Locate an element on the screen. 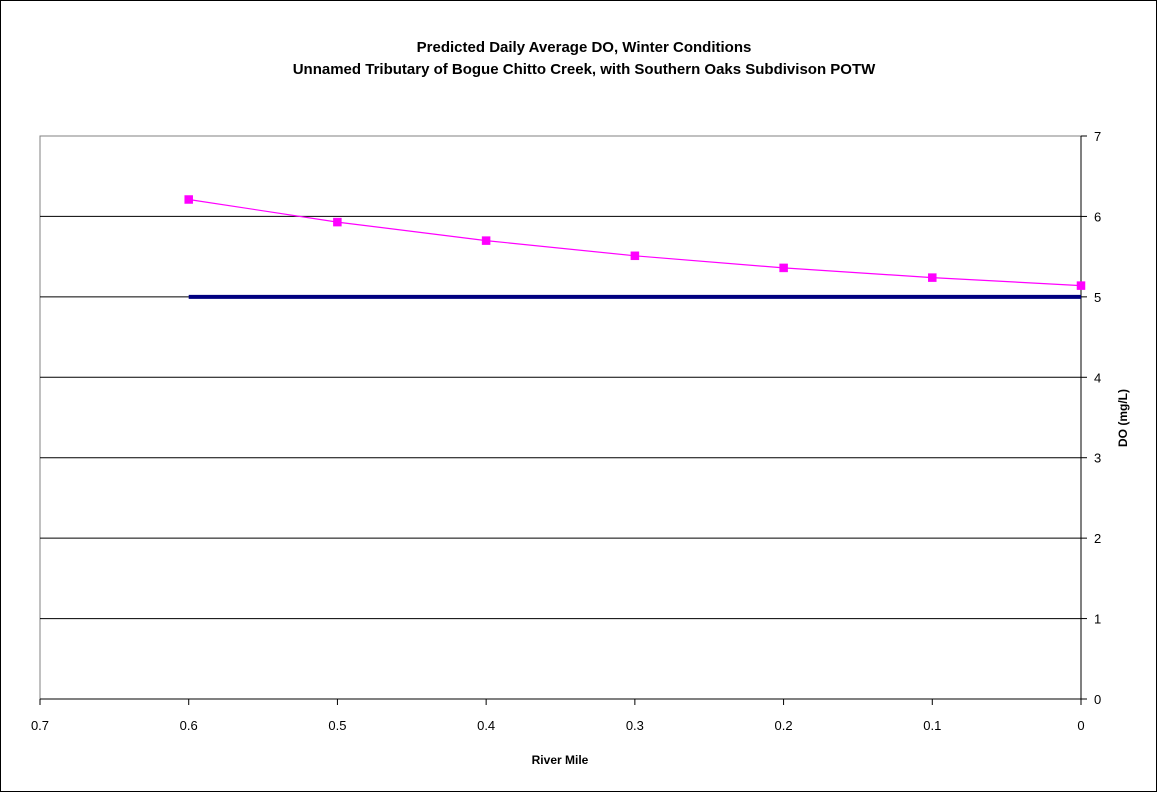  x-tick-label-7: 0 is located at coordinates (1080, 725).